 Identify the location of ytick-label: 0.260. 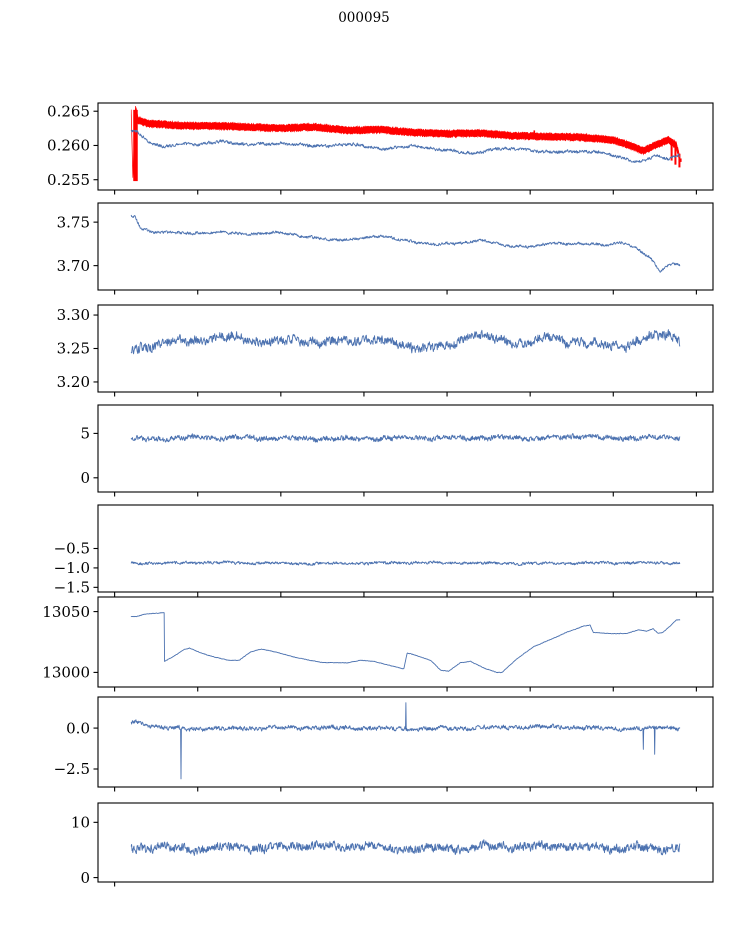
(68, 146).